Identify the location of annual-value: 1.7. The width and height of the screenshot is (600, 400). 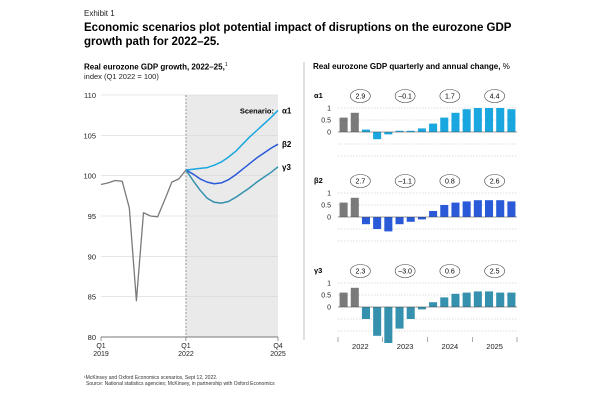
(450, 97).